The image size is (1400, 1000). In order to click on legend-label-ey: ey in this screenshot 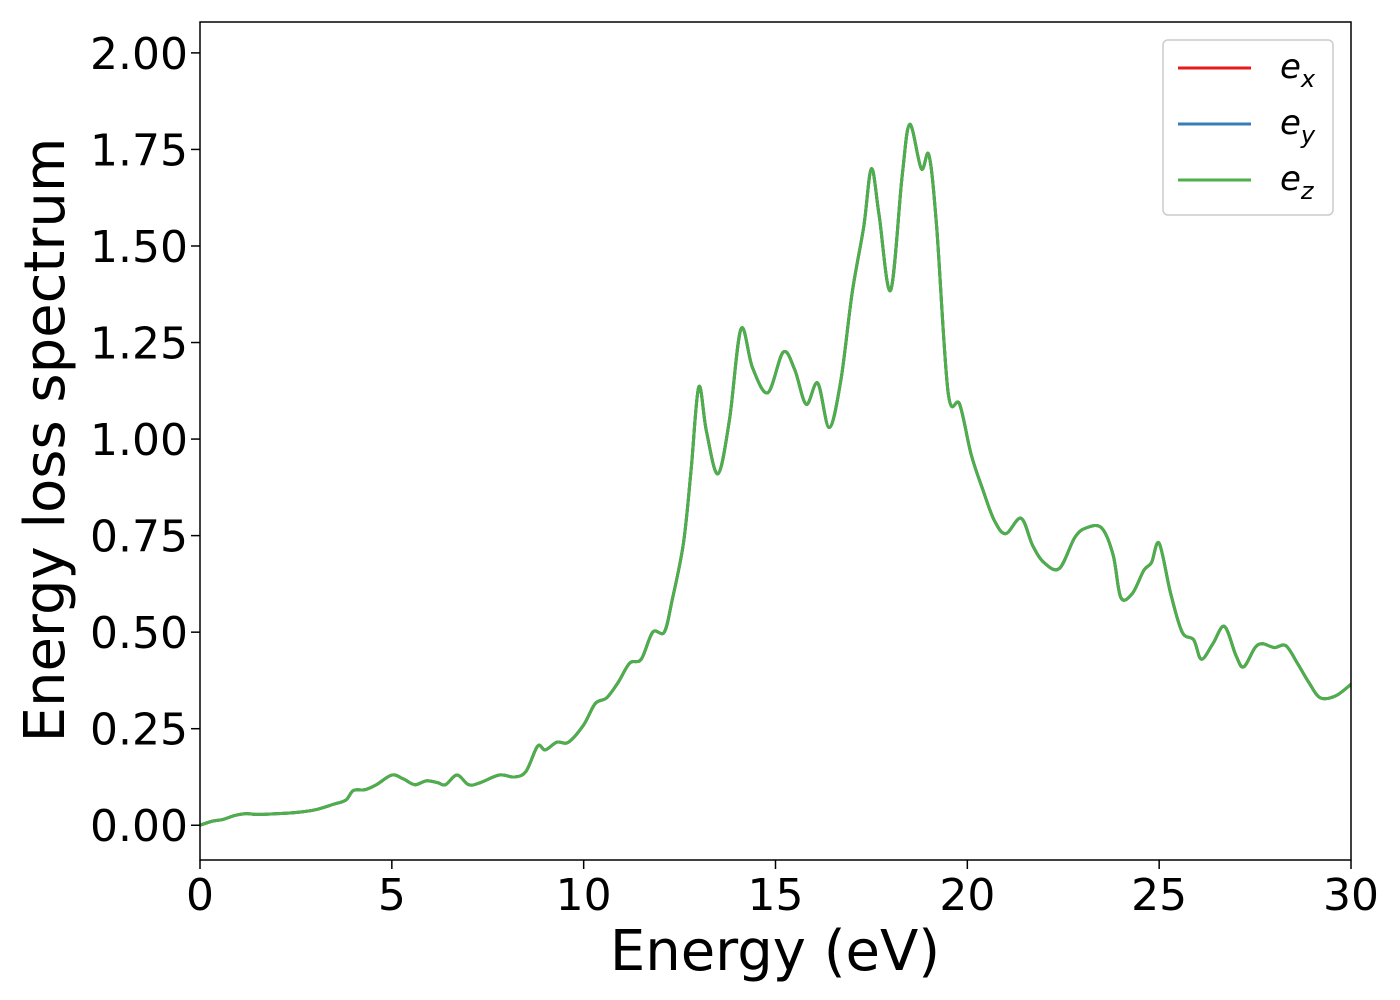, I will do `click(1298, 126)`.